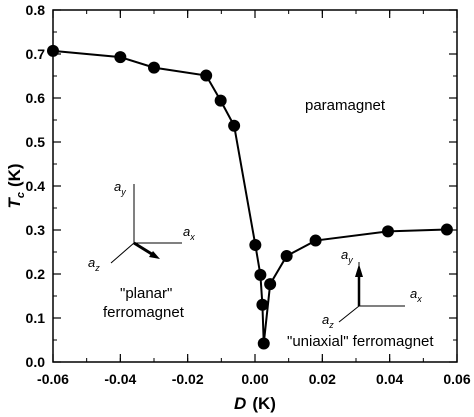  What do you see at coordinates (188, 379) in the screenshot?
I see `x-tick-label: -0.02` at bounding box center [188, 379].